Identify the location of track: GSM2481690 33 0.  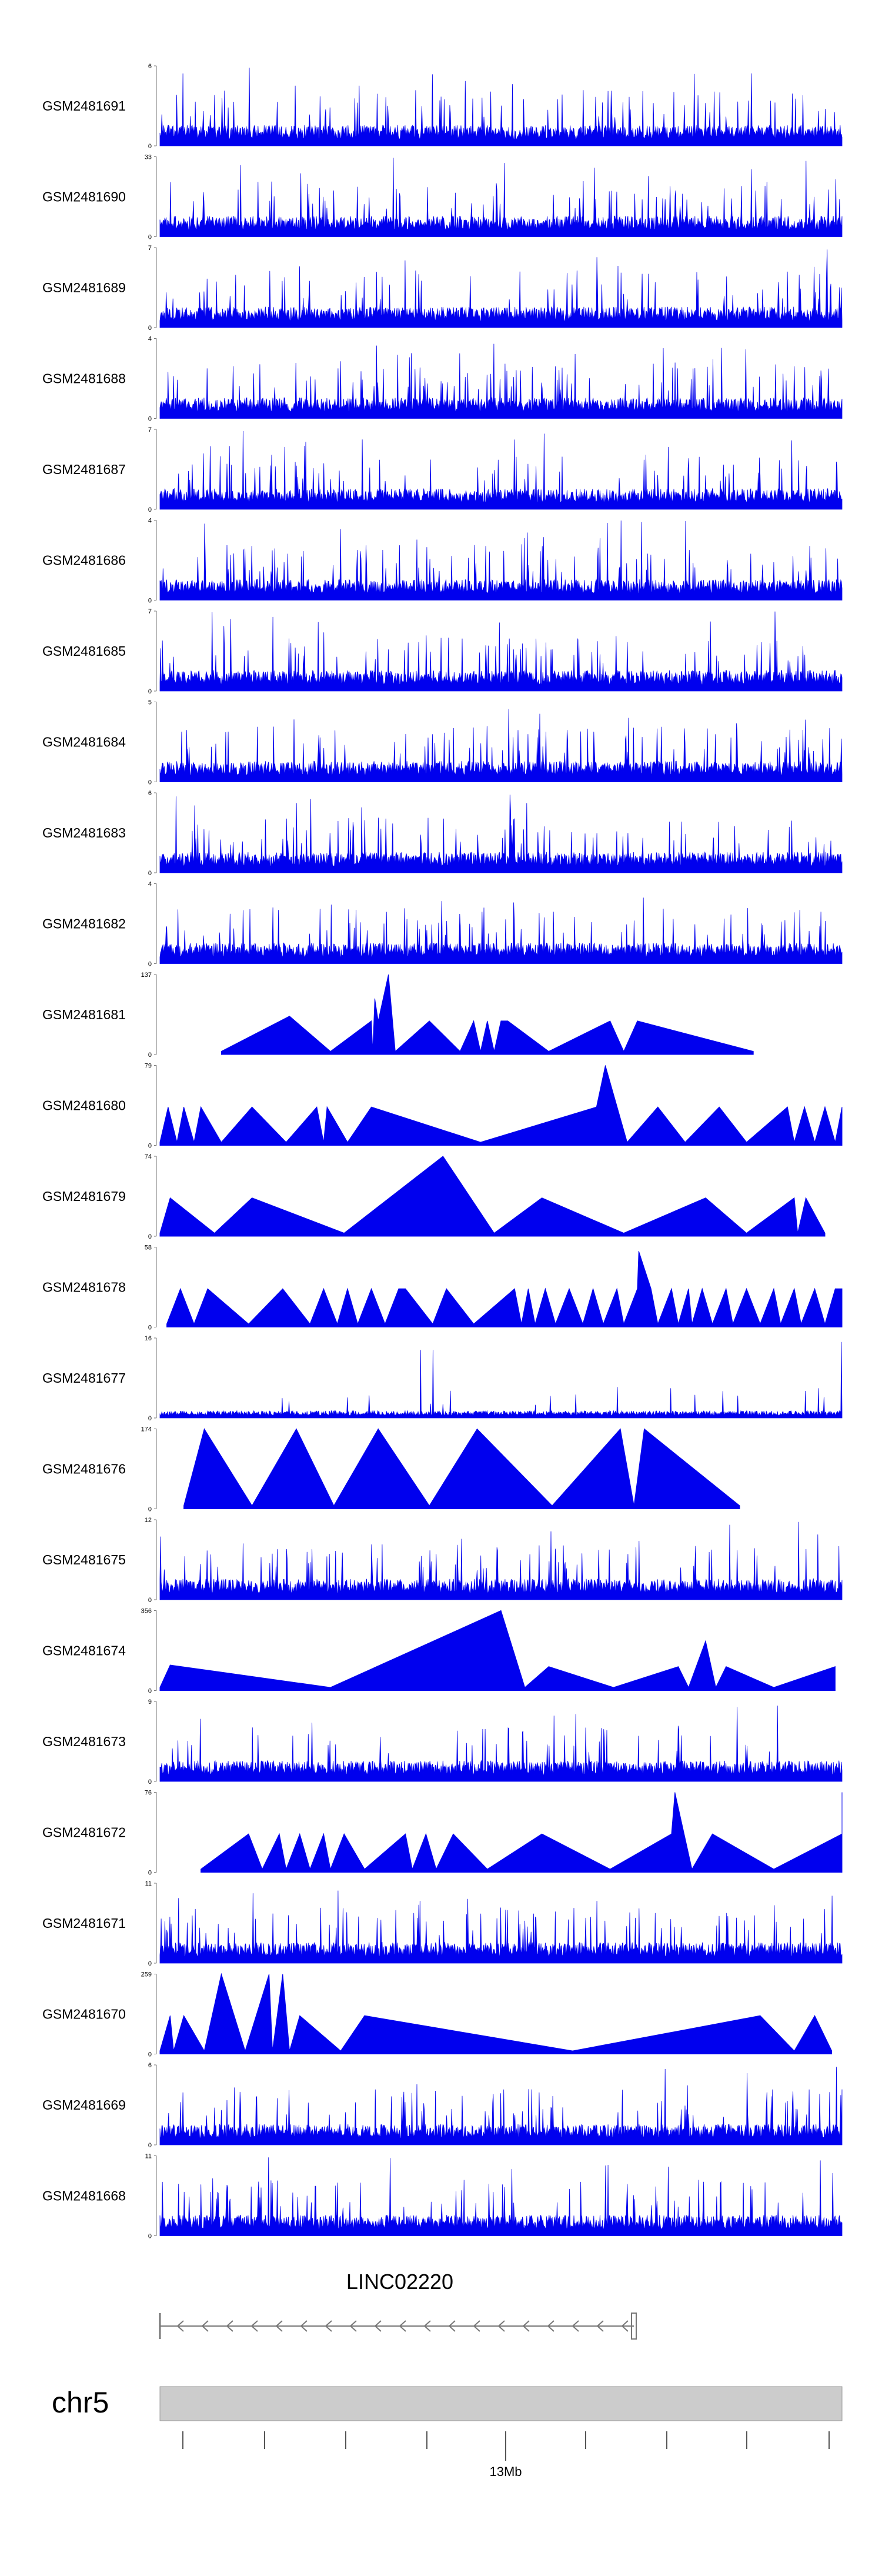
(442, 197).